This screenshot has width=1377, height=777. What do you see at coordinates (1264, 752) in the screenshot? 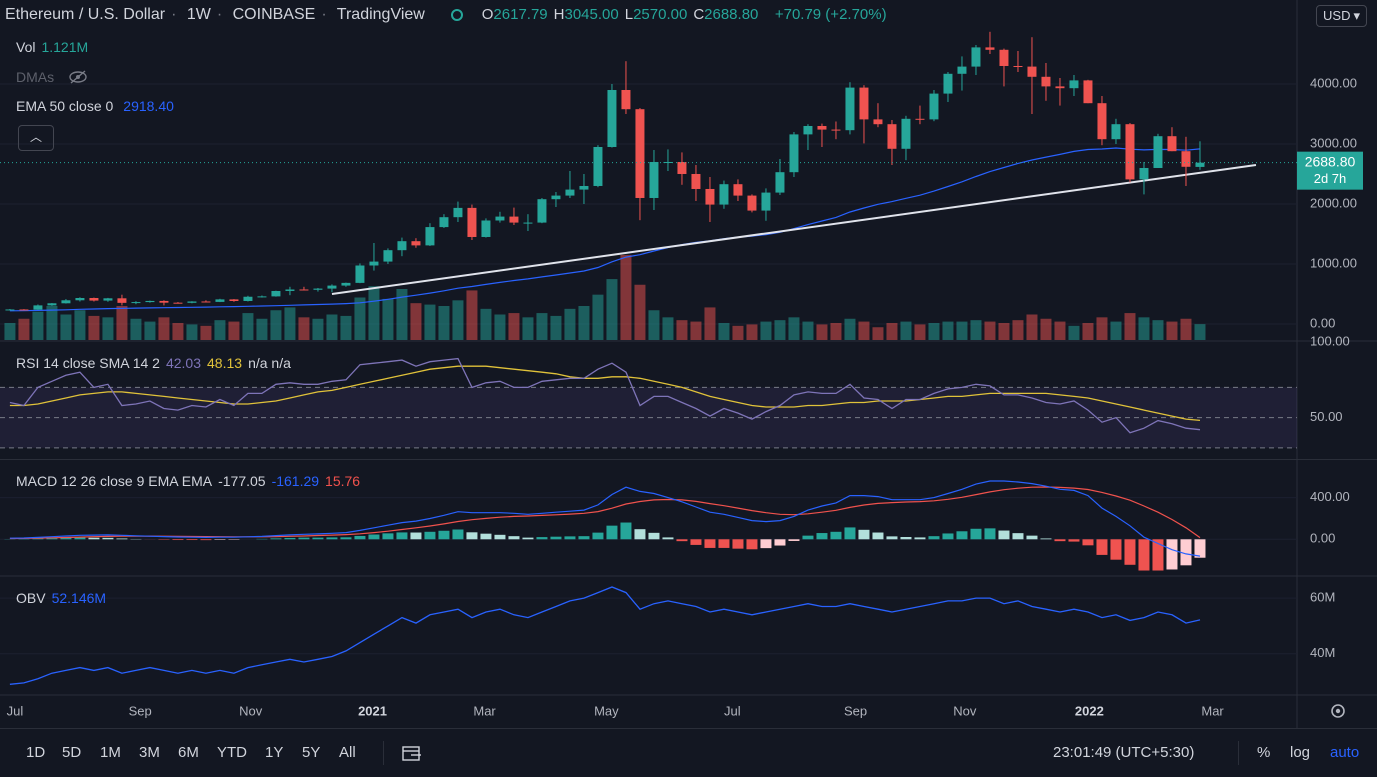
I see `percent-toggle: %` at bounding box center [1264, 752].